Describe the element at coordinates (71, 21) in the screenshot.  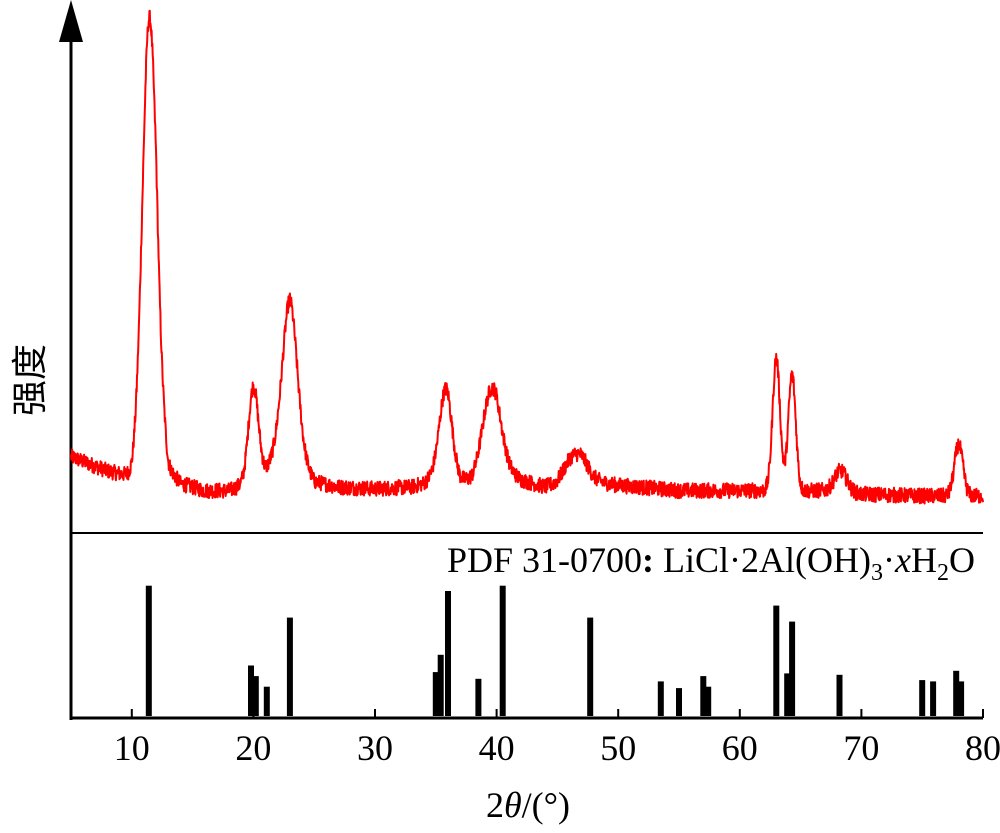
I see `y-axis-arrow` at that location.